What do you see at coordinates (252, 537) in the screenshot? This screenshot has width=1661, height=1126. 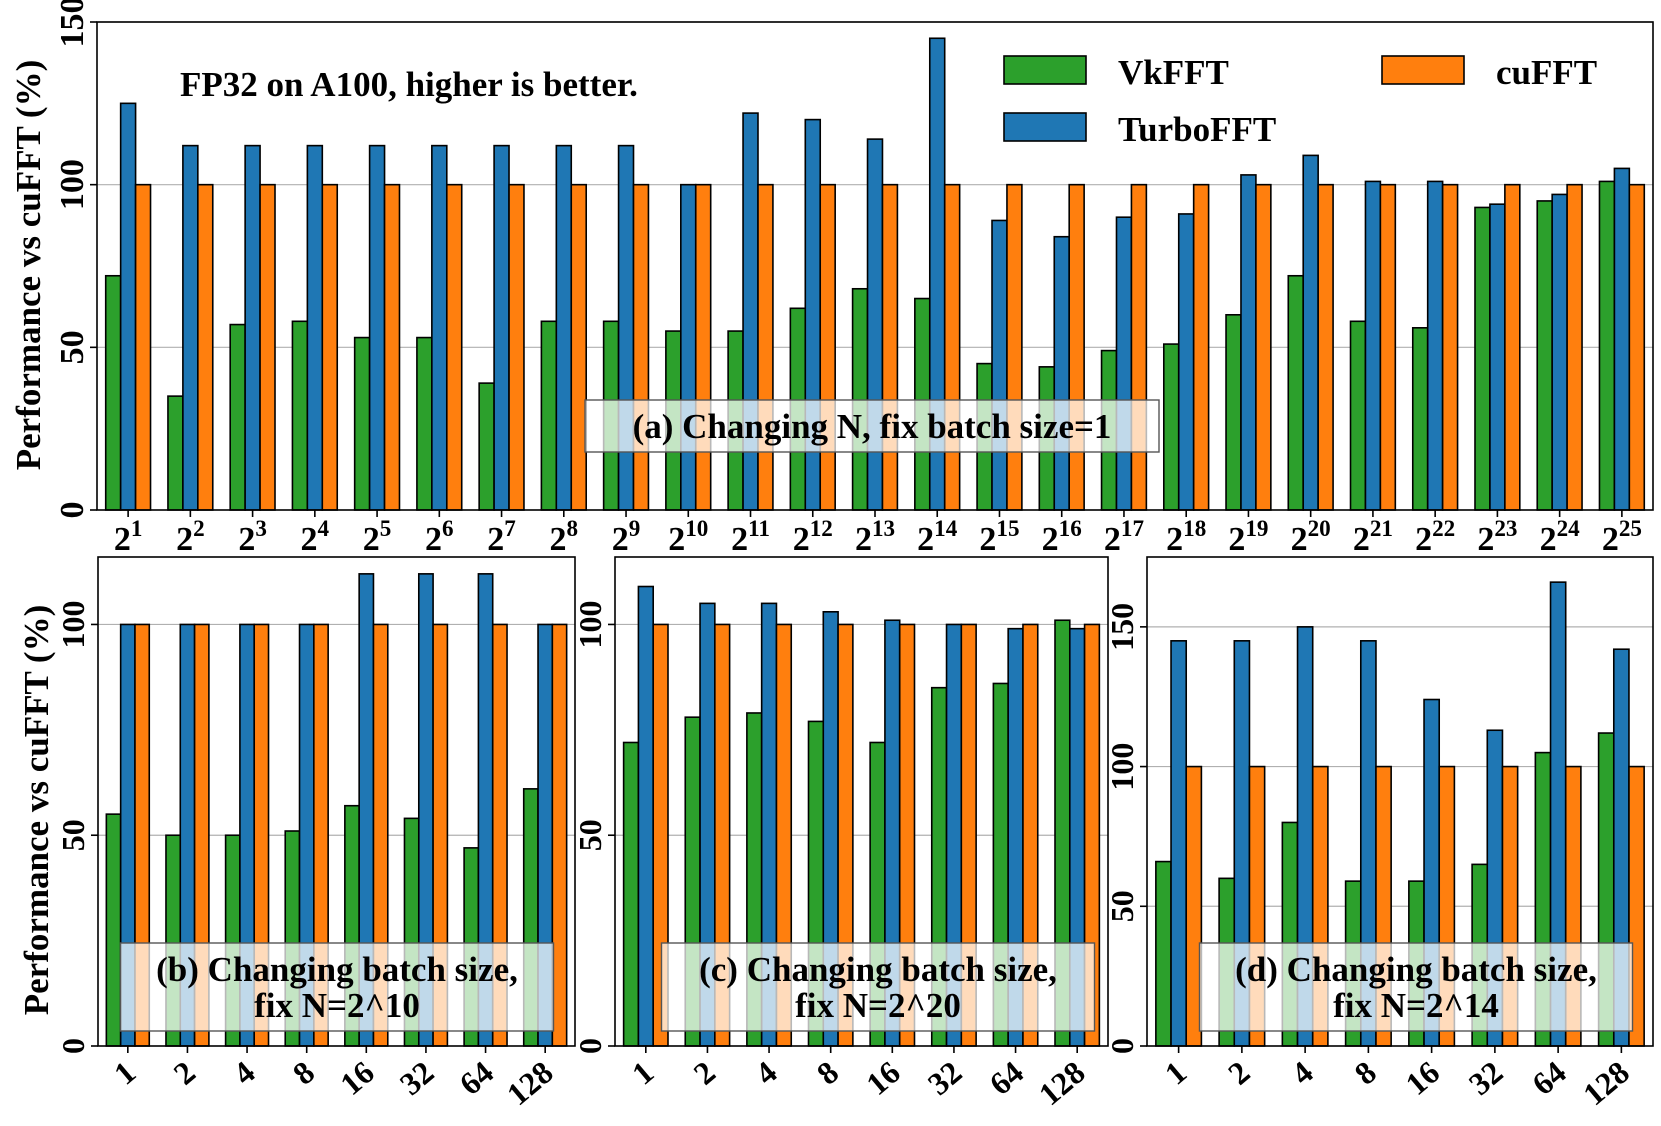 I see `x-tick-label: 23` at bounding box center [252, 537].